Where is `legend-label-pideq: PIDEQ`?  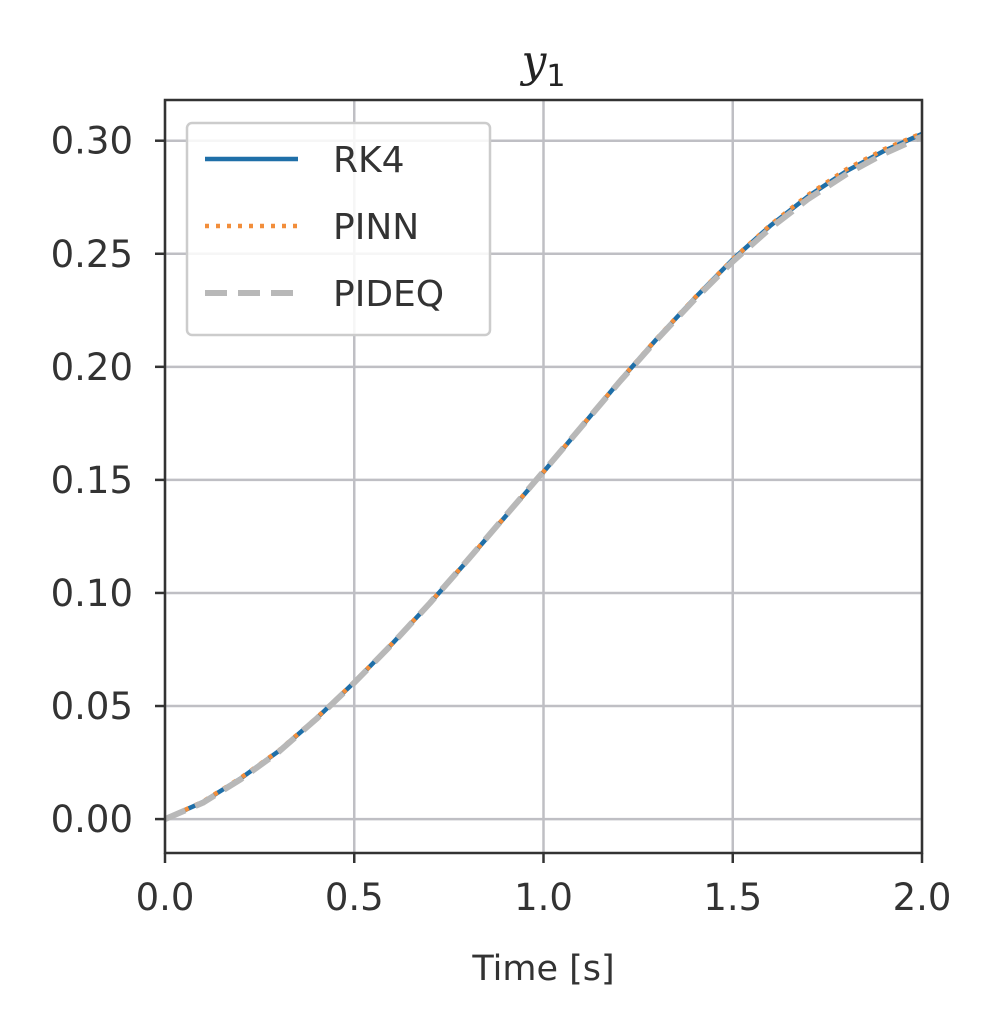
legend-label-pideq: PIDEQ is located at coordinates (388, 294).